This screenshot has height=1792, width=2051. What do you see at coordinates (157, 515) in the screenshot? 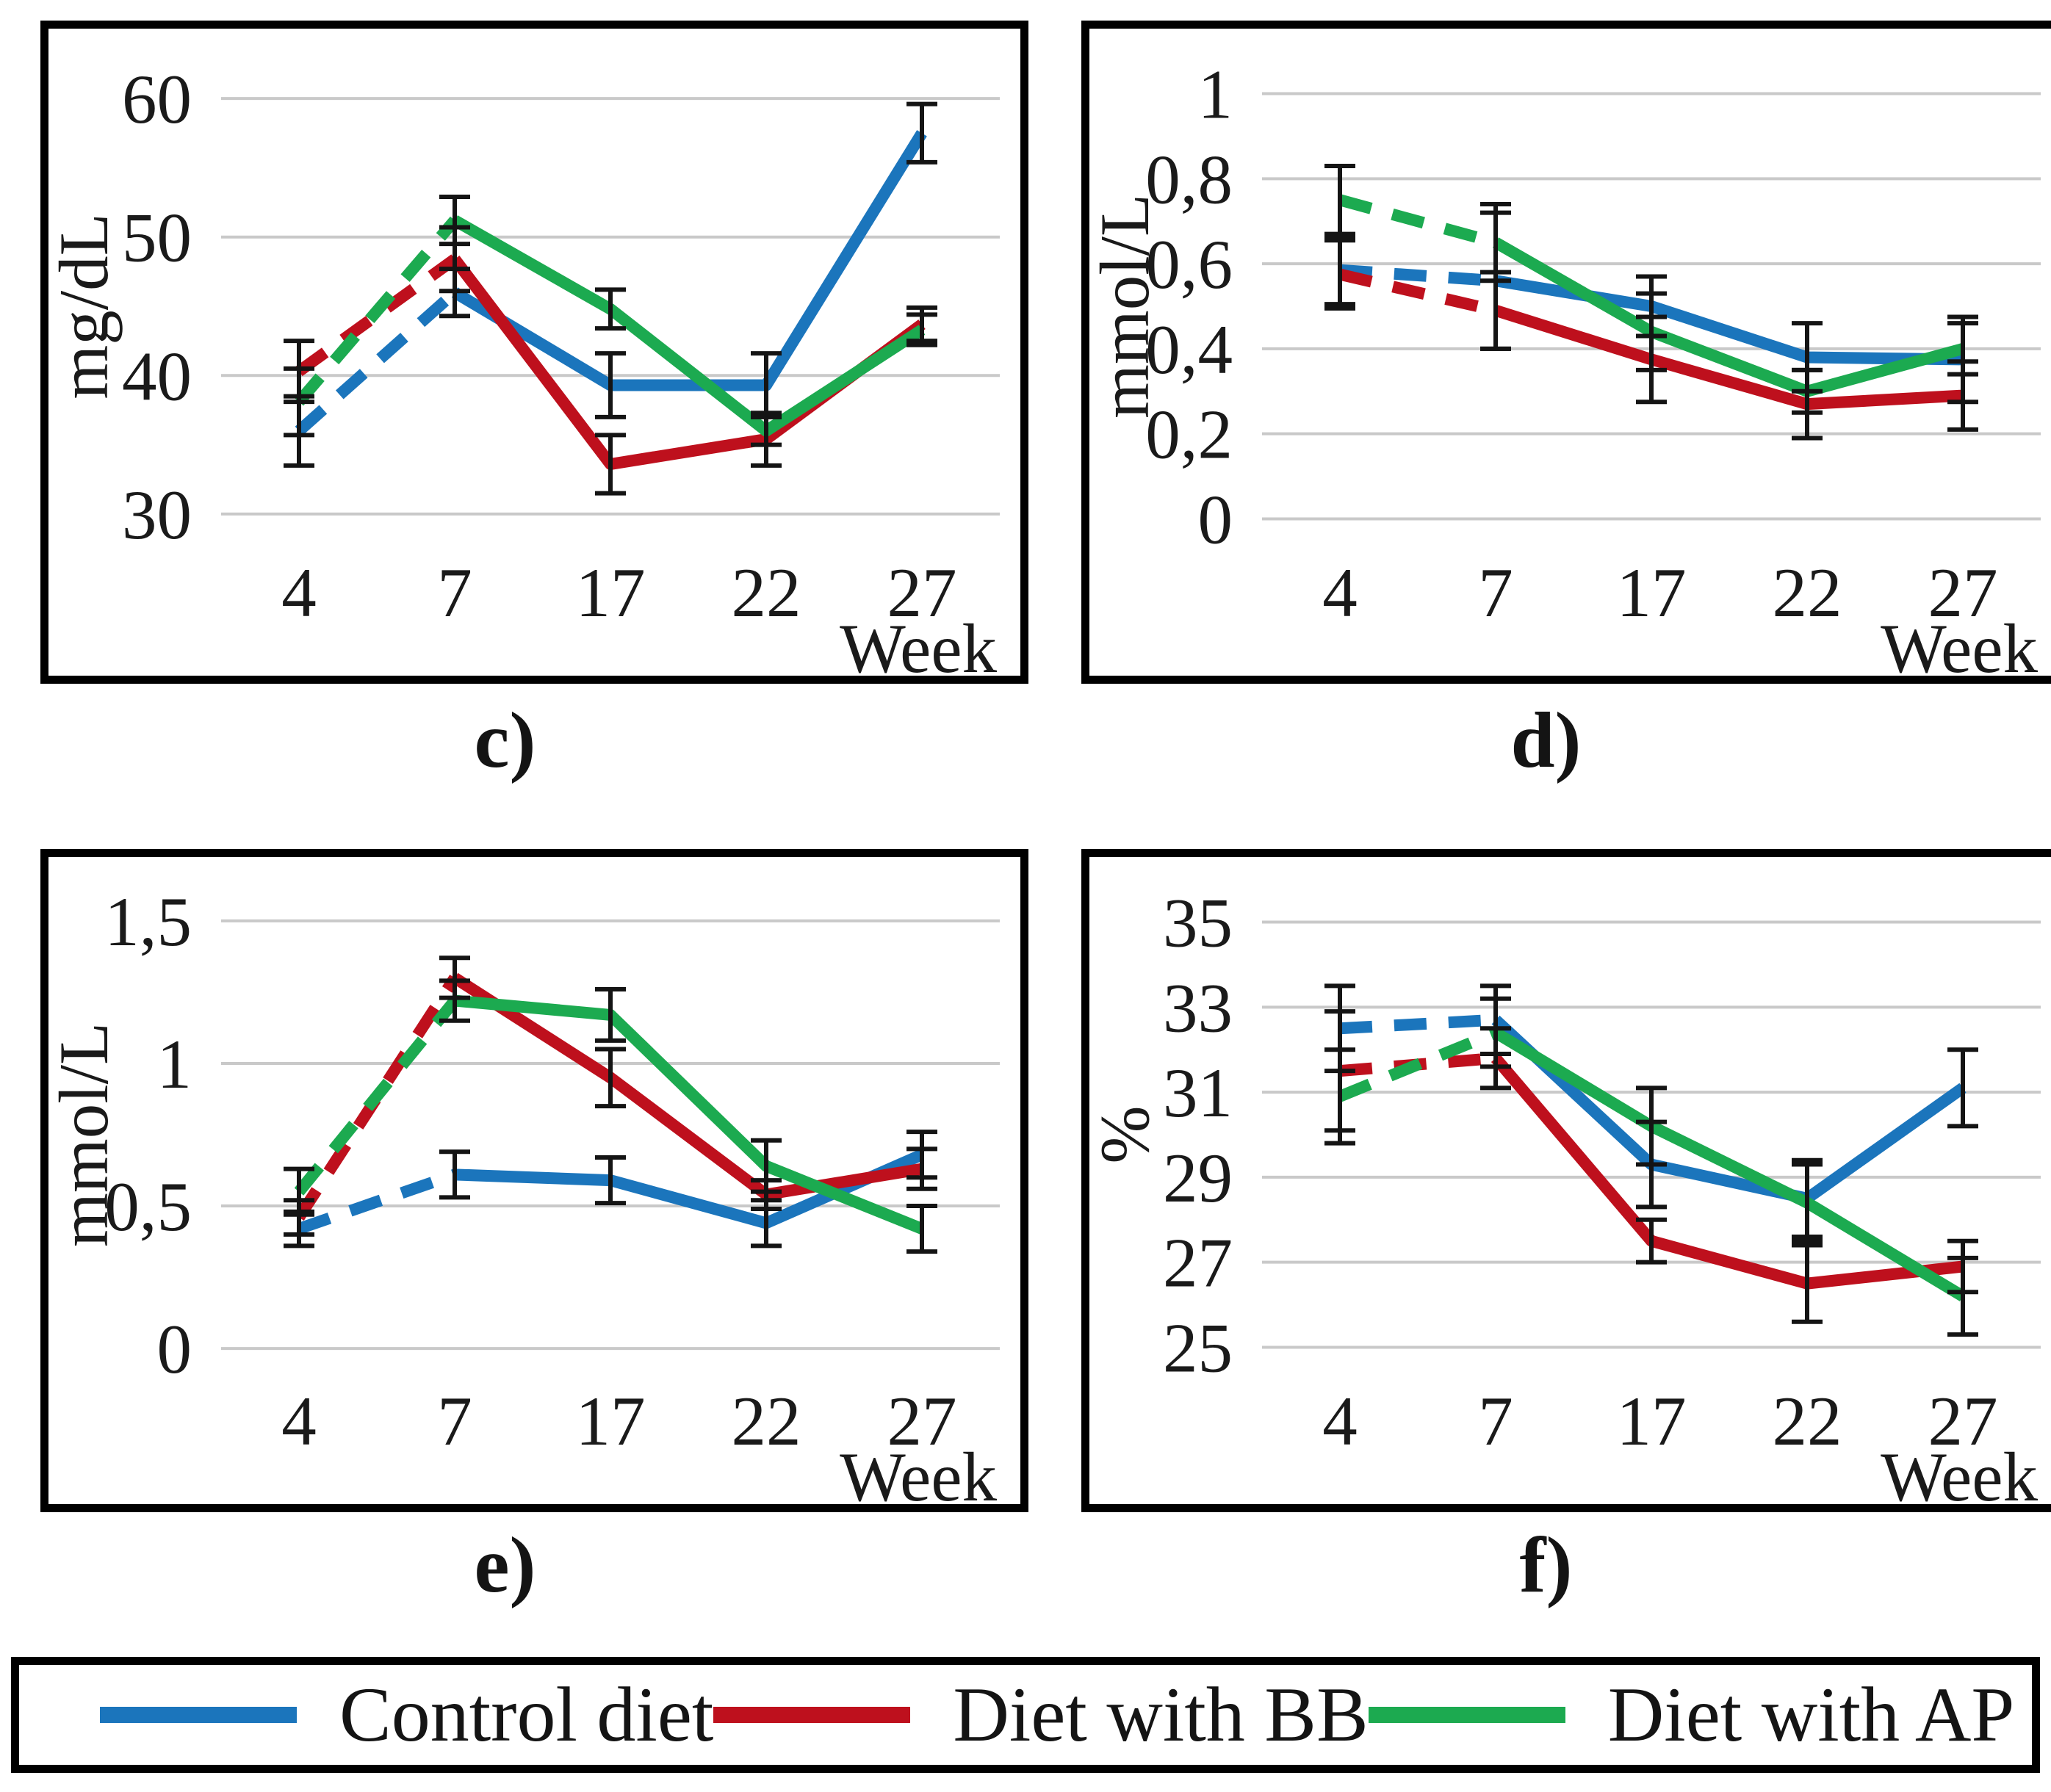
I see `svg-text: 30` at bounding box center [157, 515].